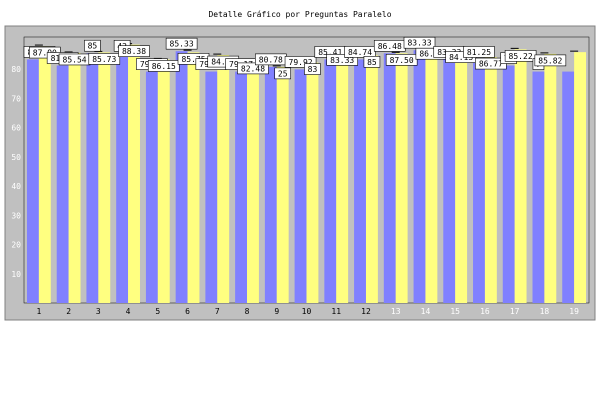 Image resolution: width=600 pixels, height=400 pixels. I want to click on data-label-text: 84.81, so click(223, 62).